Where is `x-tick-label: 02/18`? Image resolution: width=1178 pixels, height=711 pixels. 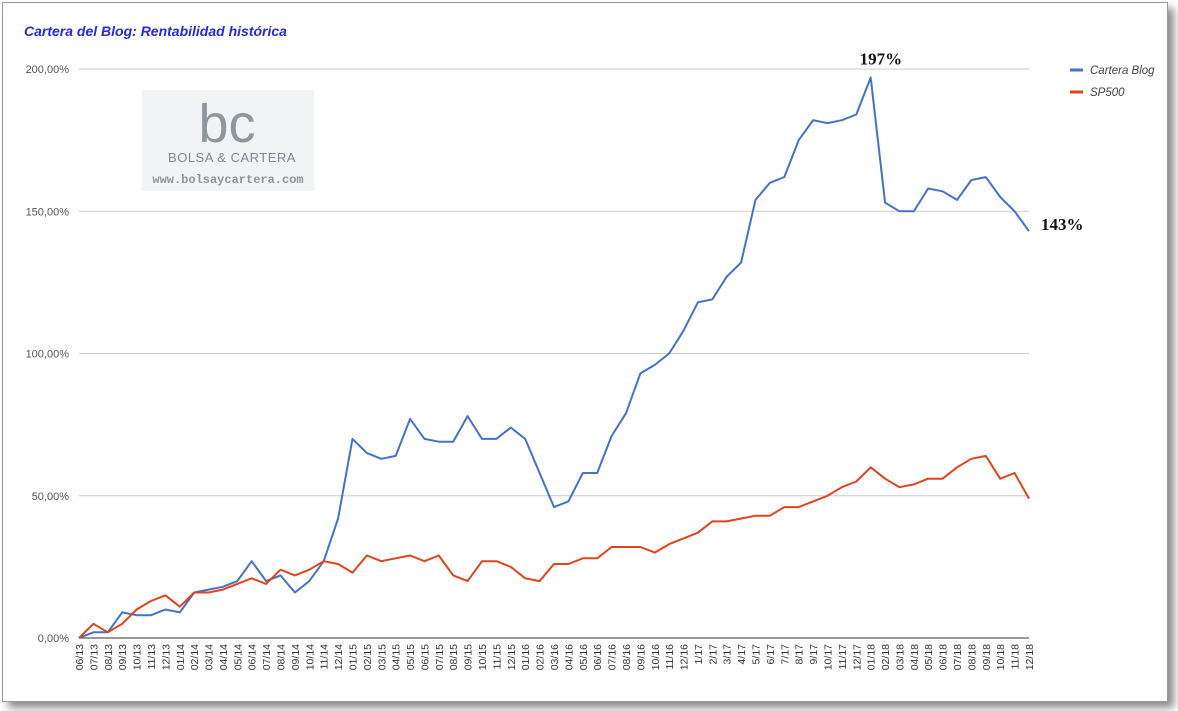 x-tick-label: 02/18 is located at coordinates (886, 657).